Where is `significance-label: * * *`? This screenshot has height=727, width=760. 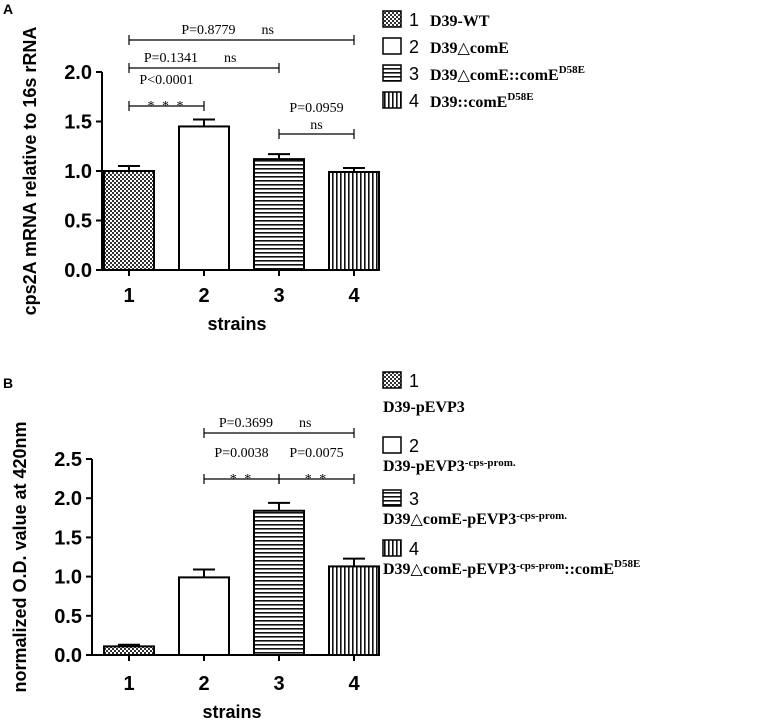 significance-label: * * * is located at coordinates (167, 106).